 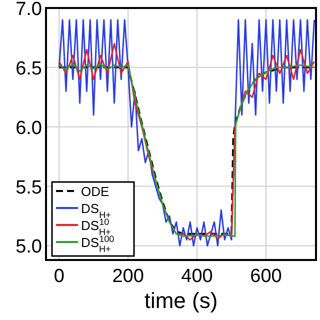 What do you see at coordinates (29, 10) in the screenshot?
I see `y-tick-label: 7.0` at bounding box center [29, 10].